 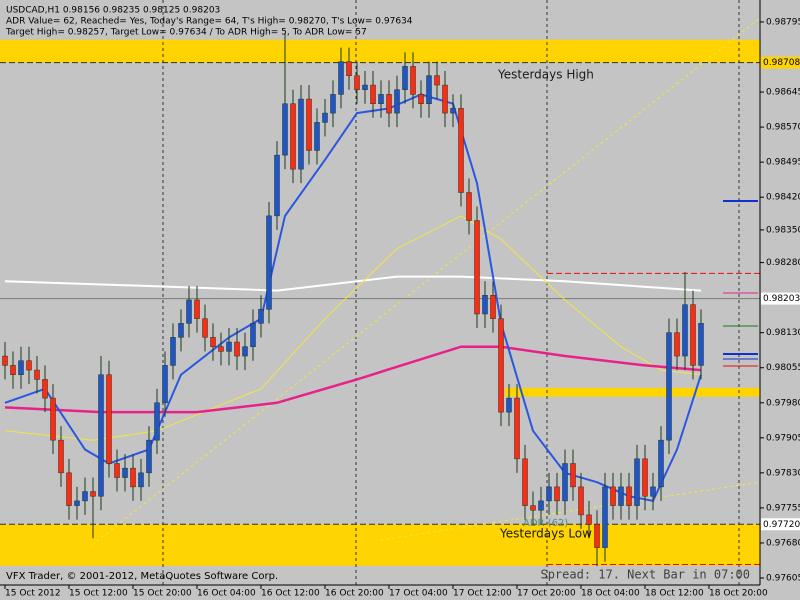 I want to click on y-tick-label: 0.98795, so click(x=783, y=22).